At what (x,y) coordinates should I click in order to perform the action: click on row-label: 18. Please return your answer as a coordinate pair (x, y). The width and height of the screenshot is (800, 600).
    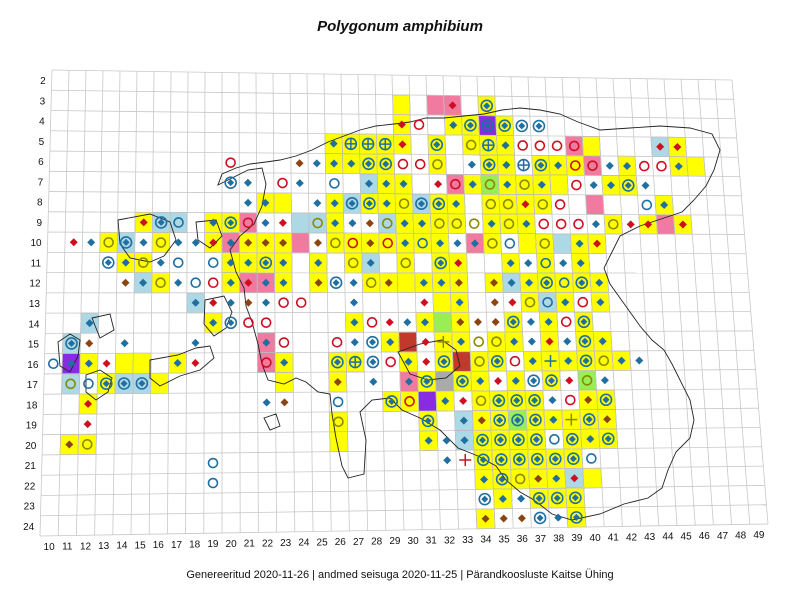
    Looking at the image, I should click on (32, 405).